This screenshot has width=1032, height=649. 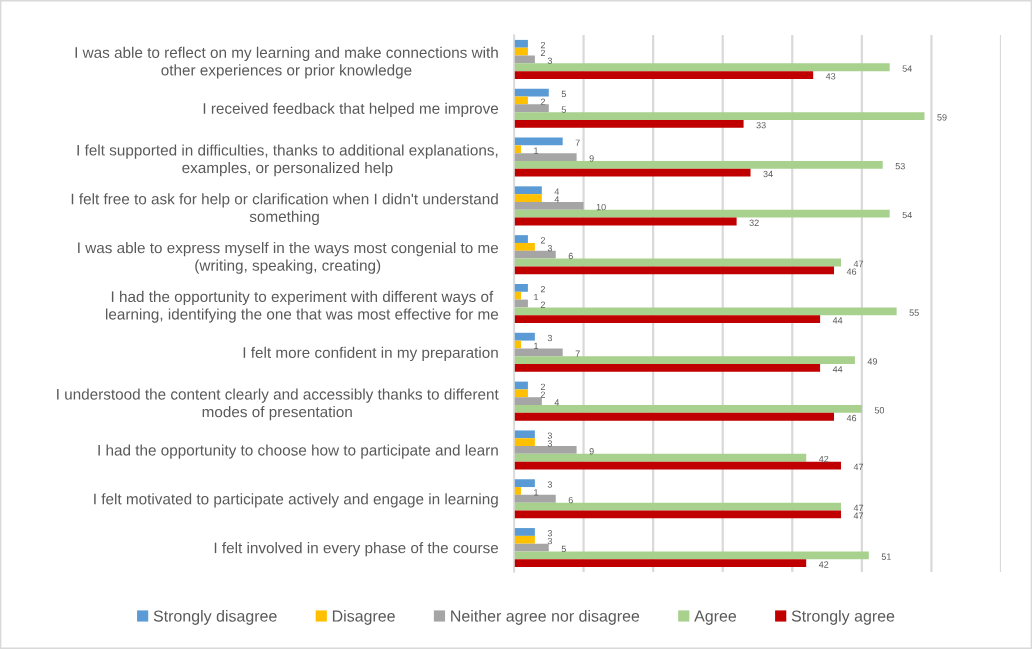 I want to click on y-tick-label: I felt supported in difficulties, thanks to additional explanations, examples, or personalized help, so click(x=287, y=160).